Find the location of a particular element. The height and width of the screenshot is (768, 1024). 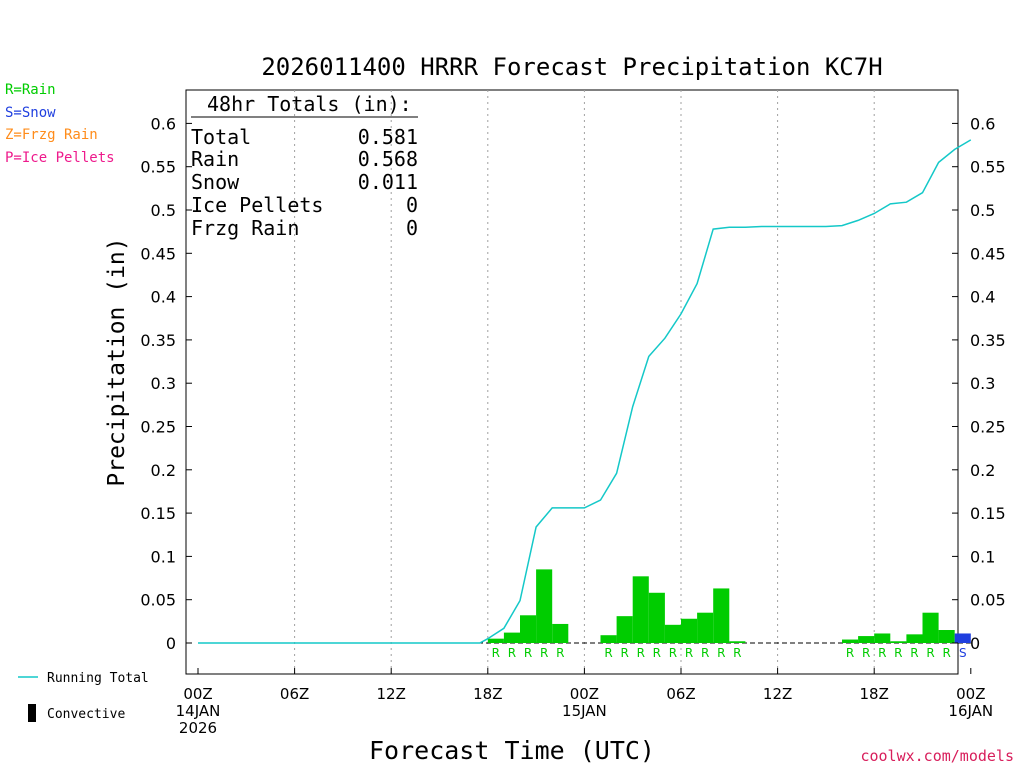

y-axis-label: Precipitation (in) is located at coordinates (117, 361).